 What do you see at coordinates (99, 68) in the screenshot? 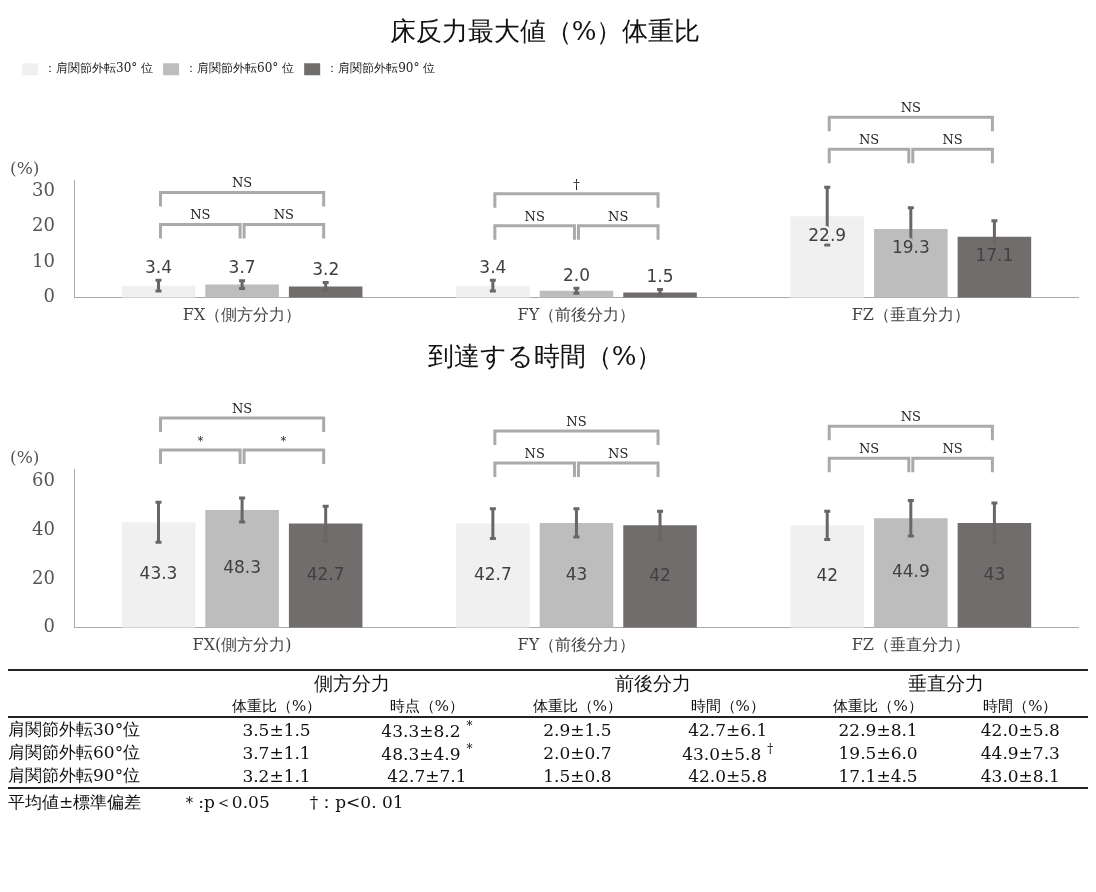
I see `legend-label: ：肩関節外転30° 位` at bounding box center [99, 68].